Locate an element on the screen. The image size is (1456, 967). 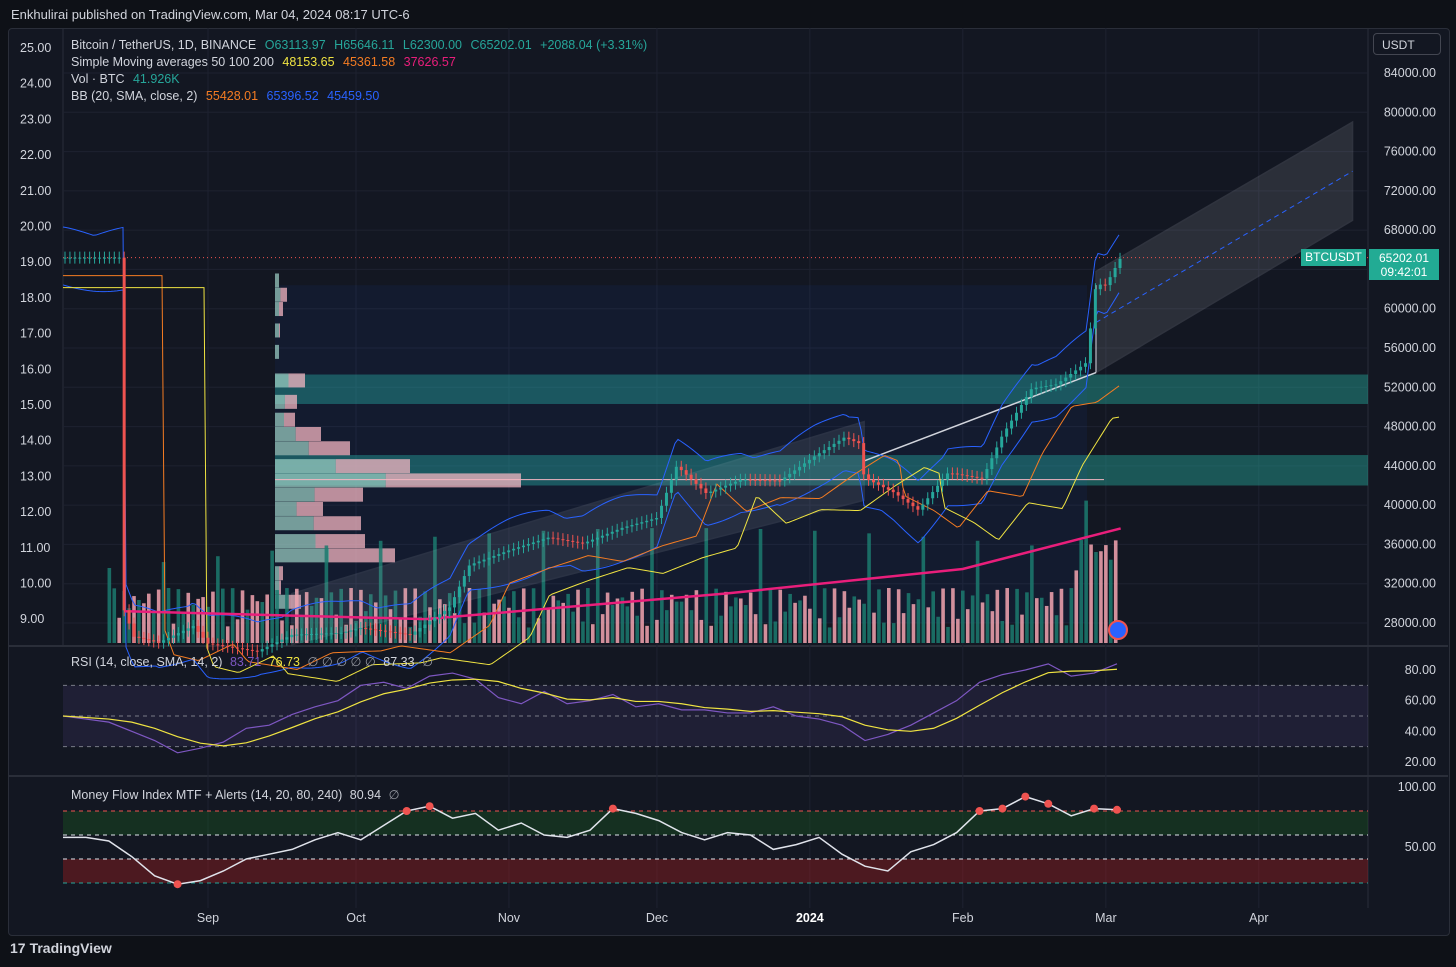
mfi-value: 80.94 is located at coordinates (365, 795).